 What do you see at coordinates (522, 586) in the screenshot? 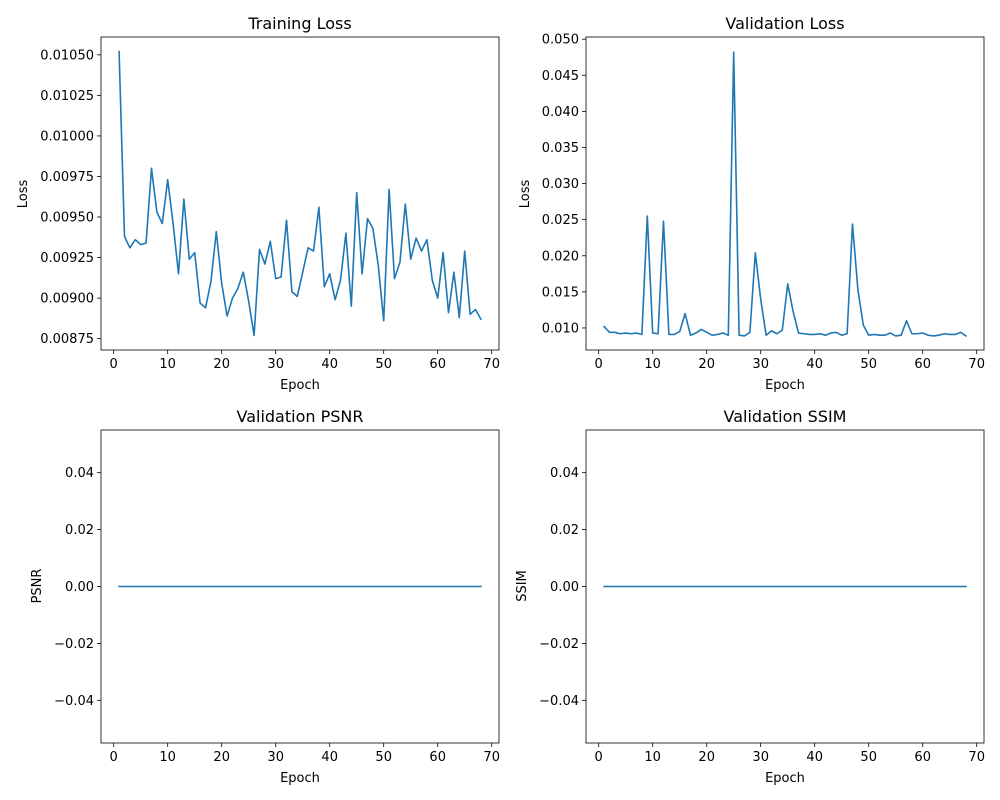
I see `y-axis-label: SSIM` at bounding box center [522, 586].